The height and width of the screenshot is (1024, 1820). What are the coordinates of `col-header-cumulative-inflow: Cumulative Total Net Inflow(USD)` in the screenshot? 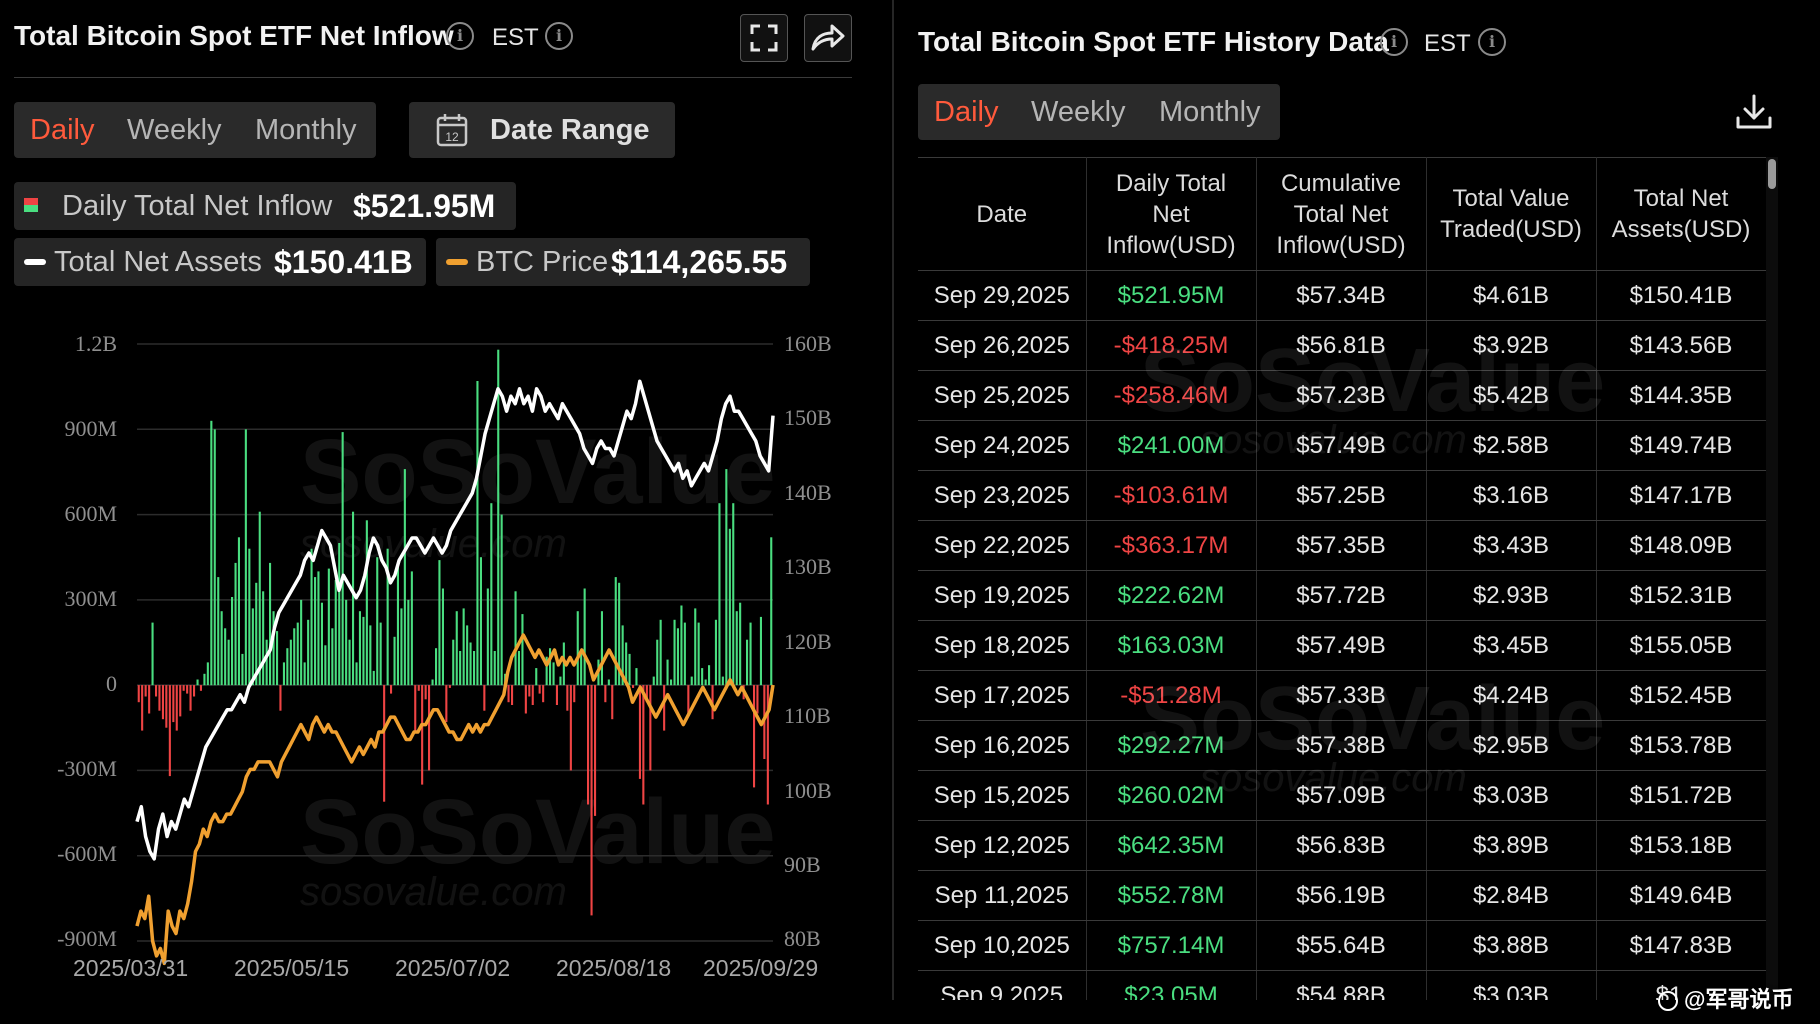 It's located at (1341, 214).